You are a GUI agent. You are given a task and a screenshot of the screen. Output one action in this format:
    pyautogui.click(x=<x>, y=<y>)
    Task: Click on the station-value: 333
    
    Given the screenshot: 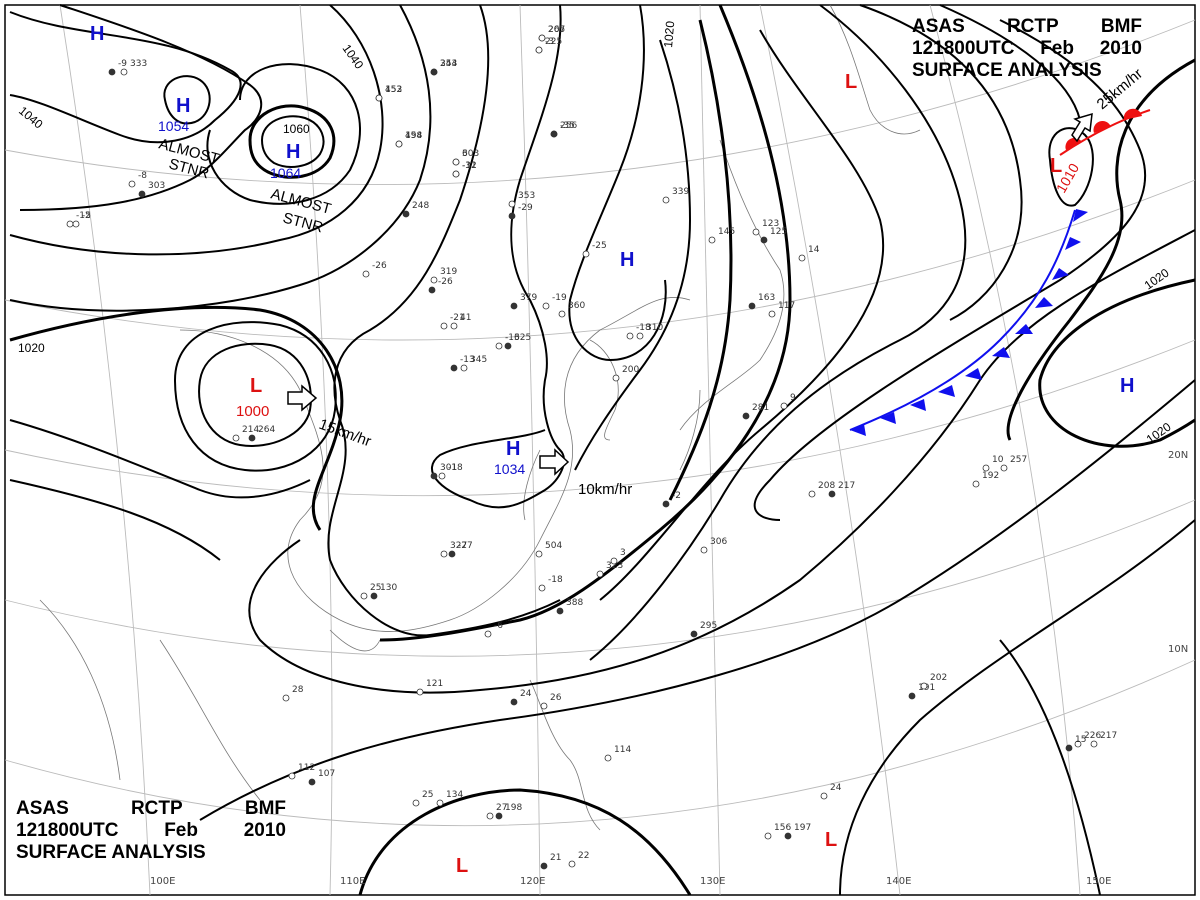 What is the action you would take?
    pyautogui.click(x=138, y=64)
    